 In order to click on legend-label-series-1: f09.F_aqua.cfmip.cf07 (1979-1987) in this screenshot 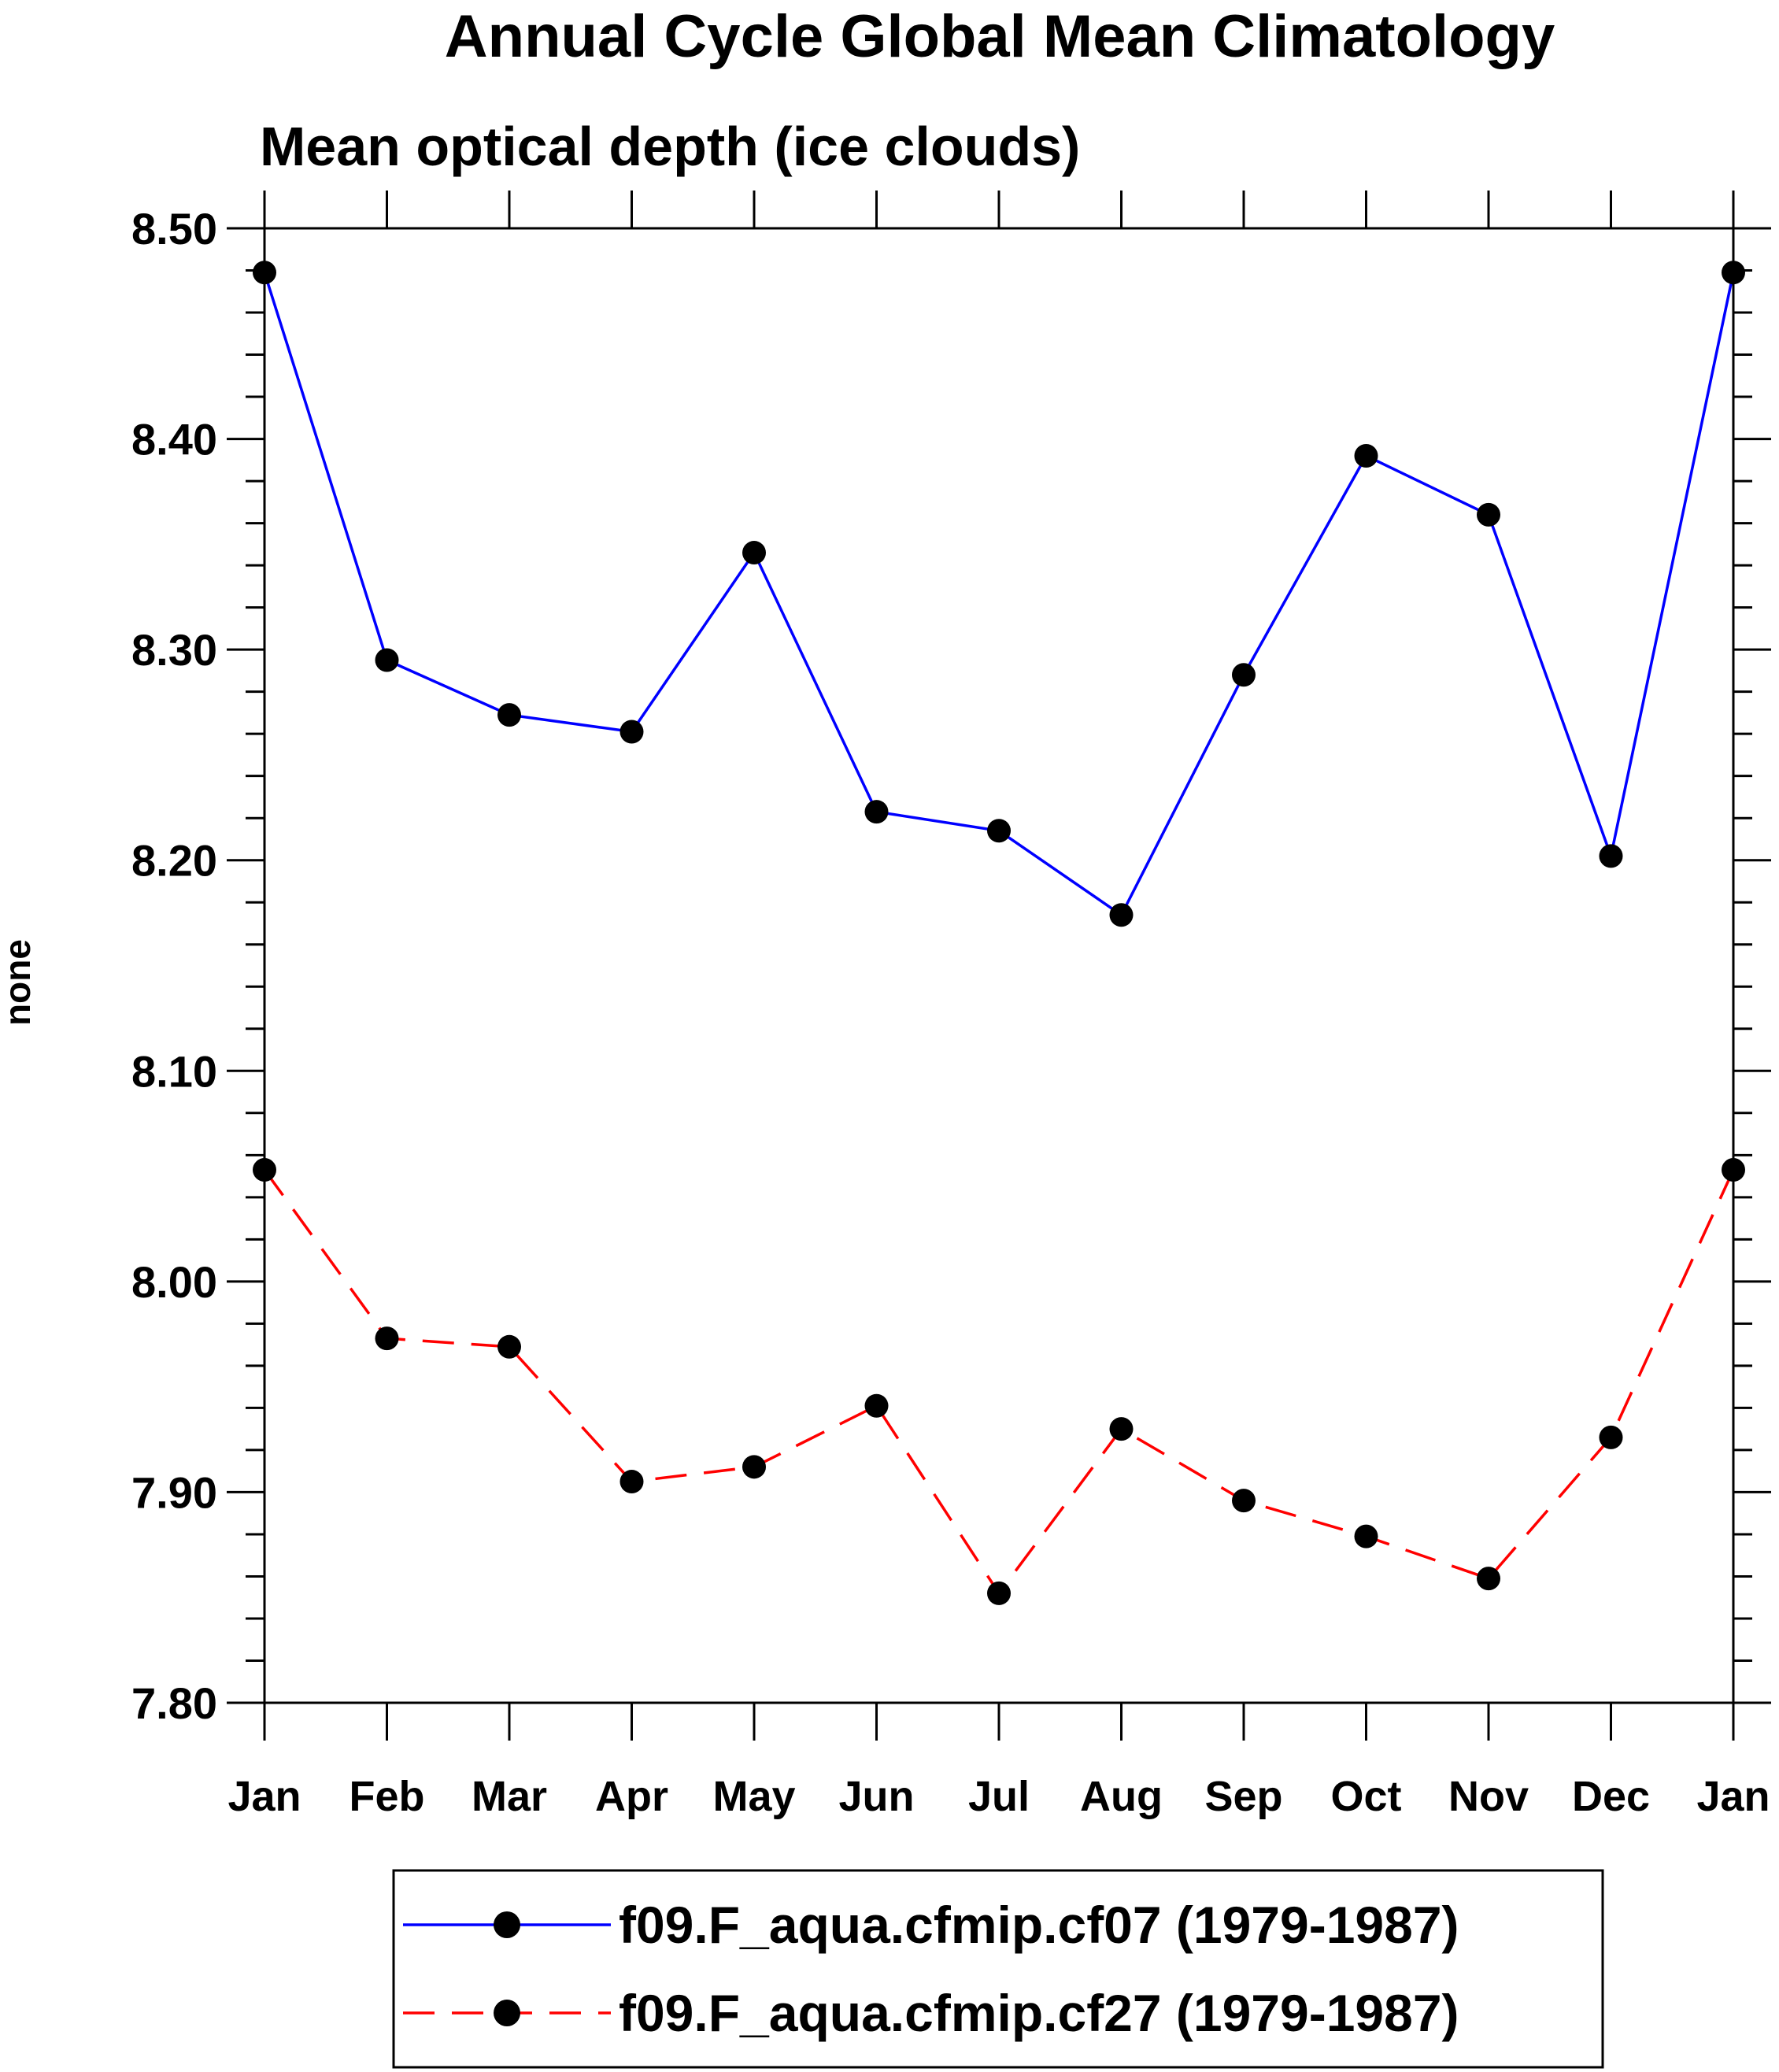, I will do `click(1039, 1925)`.